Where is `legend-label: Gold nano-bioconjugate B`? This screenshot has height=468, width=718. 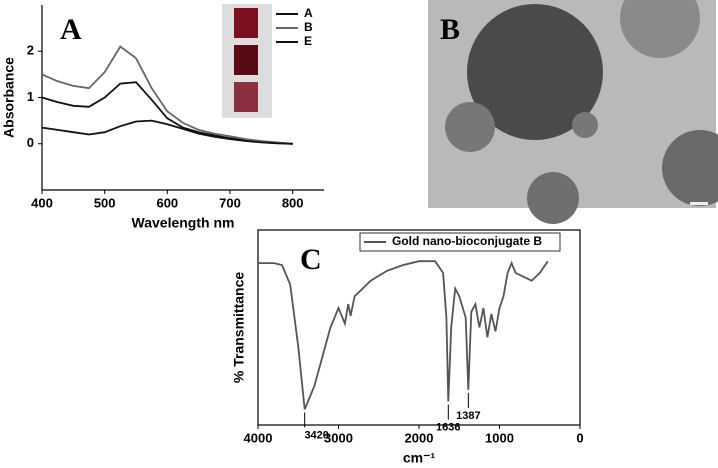 legend-label: Gold nano-bioconjugate B is located at coordinates (467, 241).